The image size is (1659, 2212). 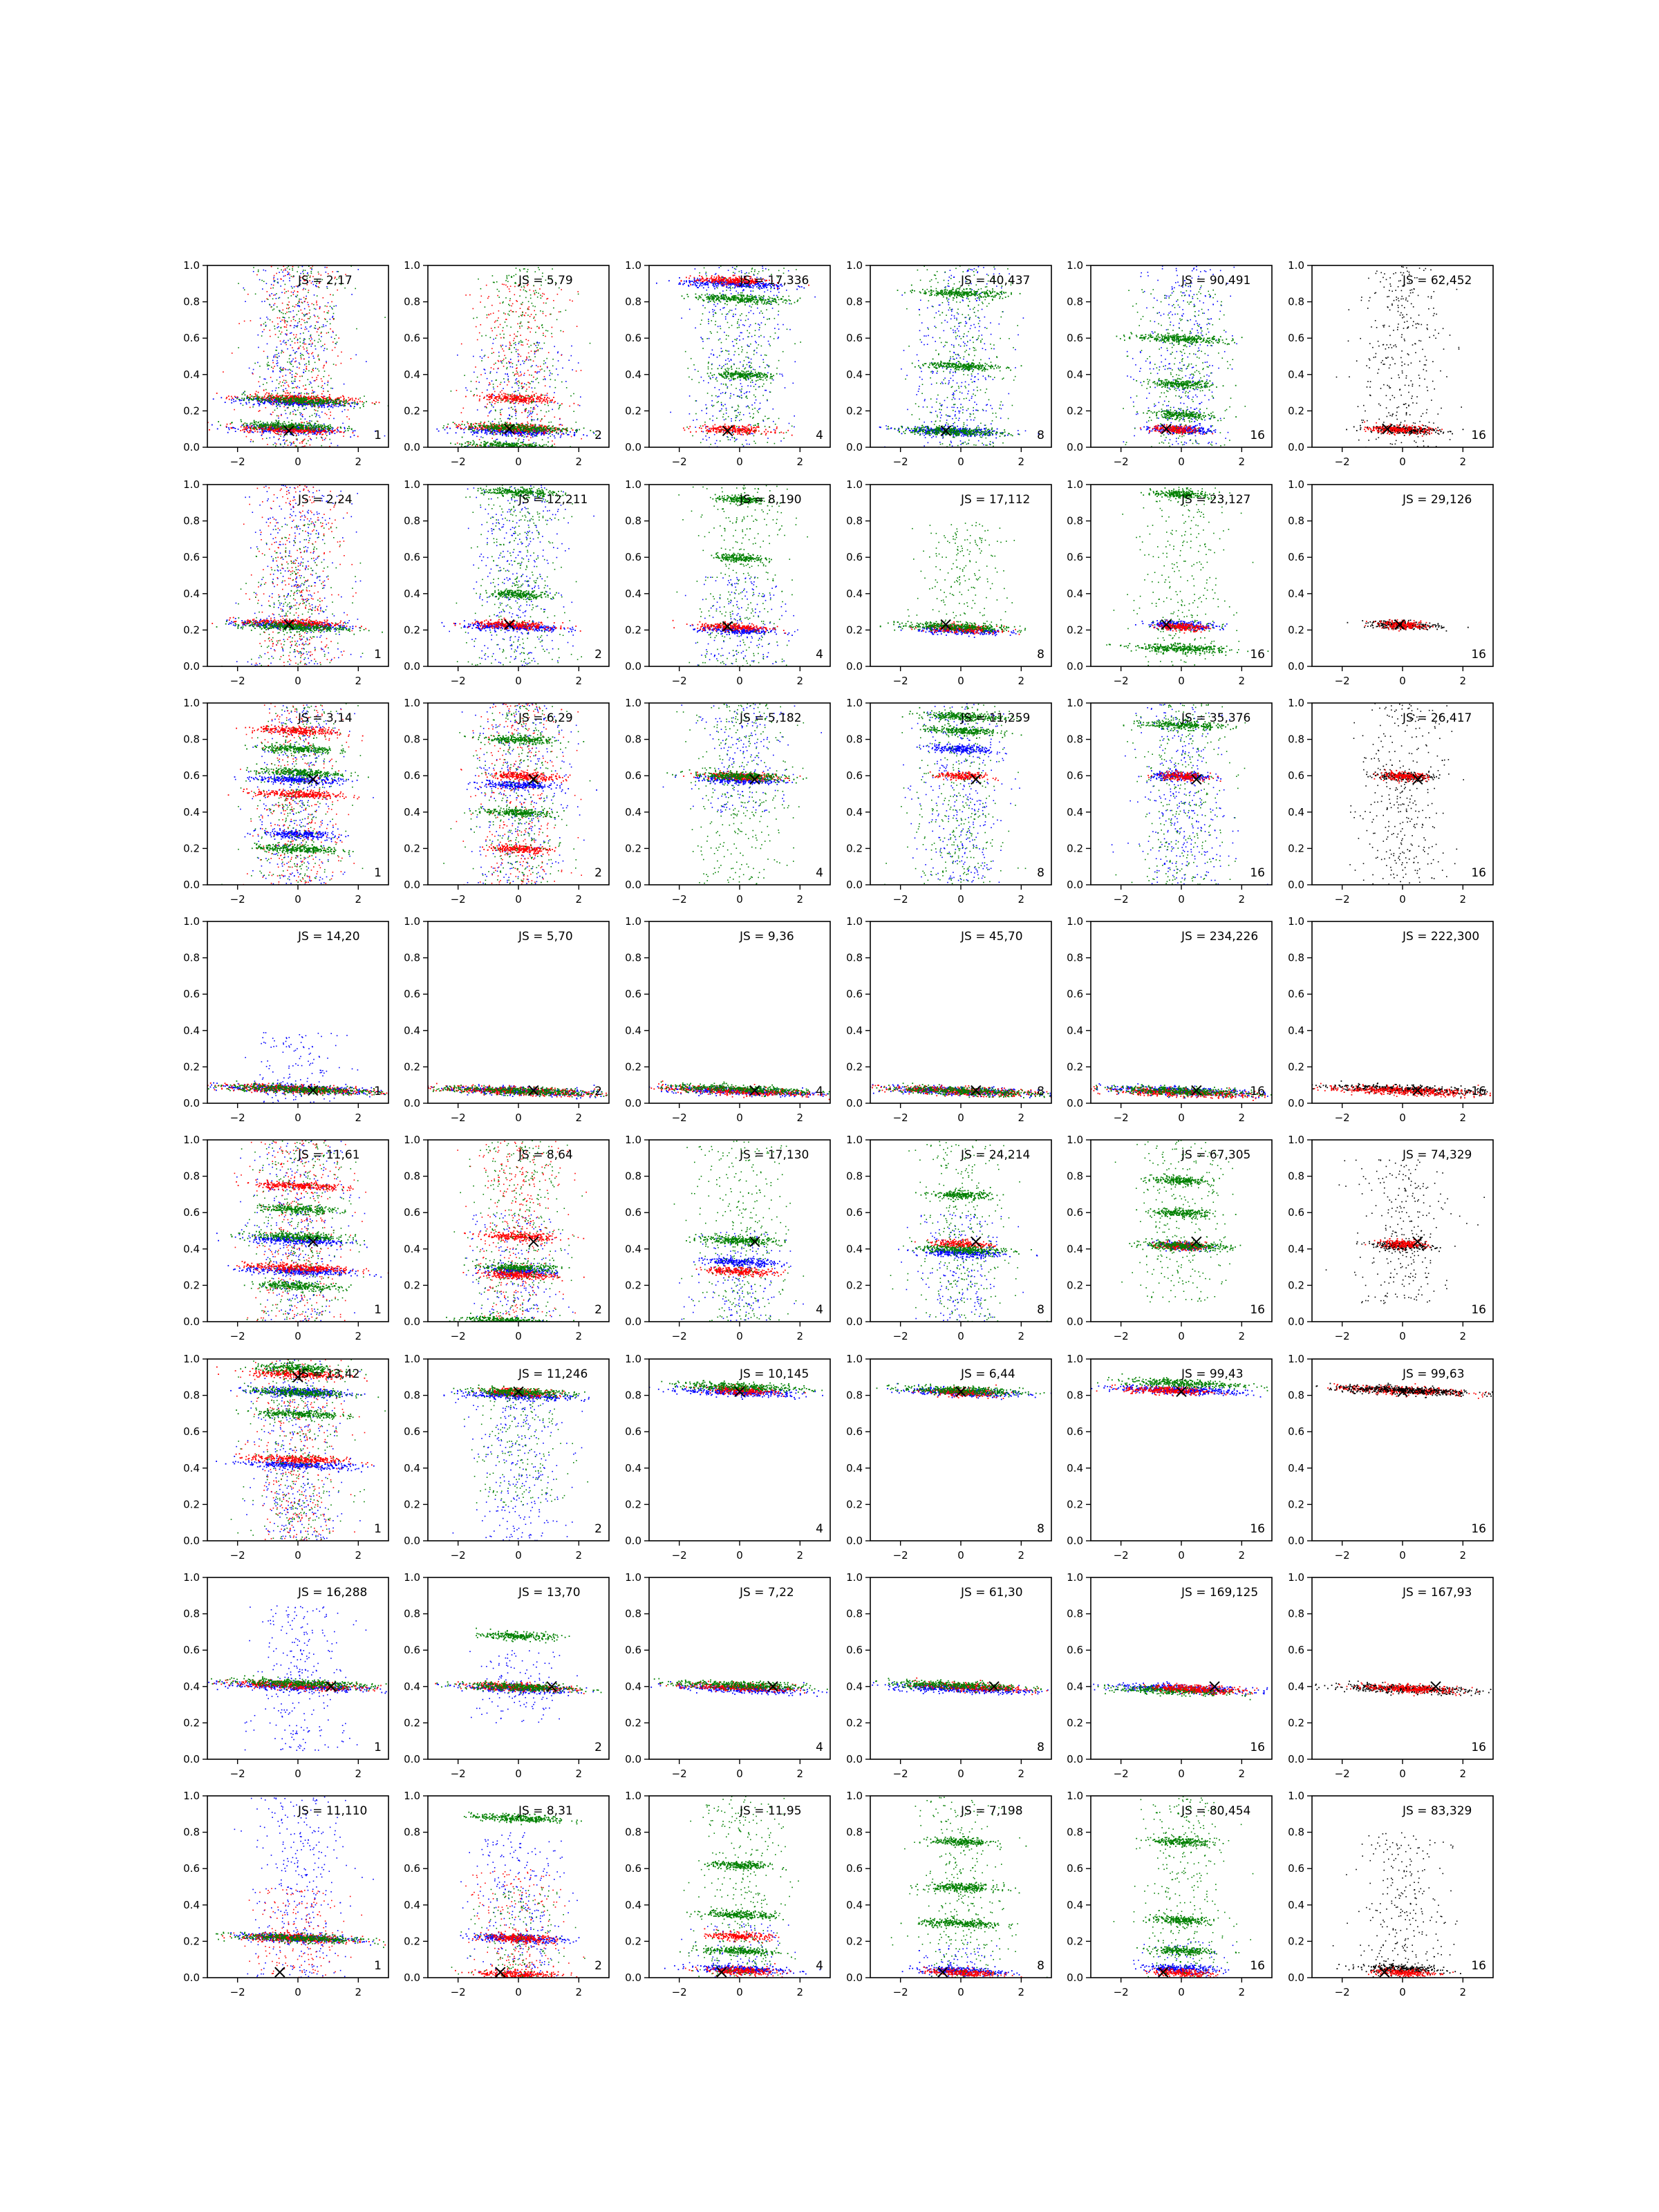 What do you see at coordinates (325, 281) in the screenshot?
I see `js-label: JS = 2,17` at bounding box center [325, 281].